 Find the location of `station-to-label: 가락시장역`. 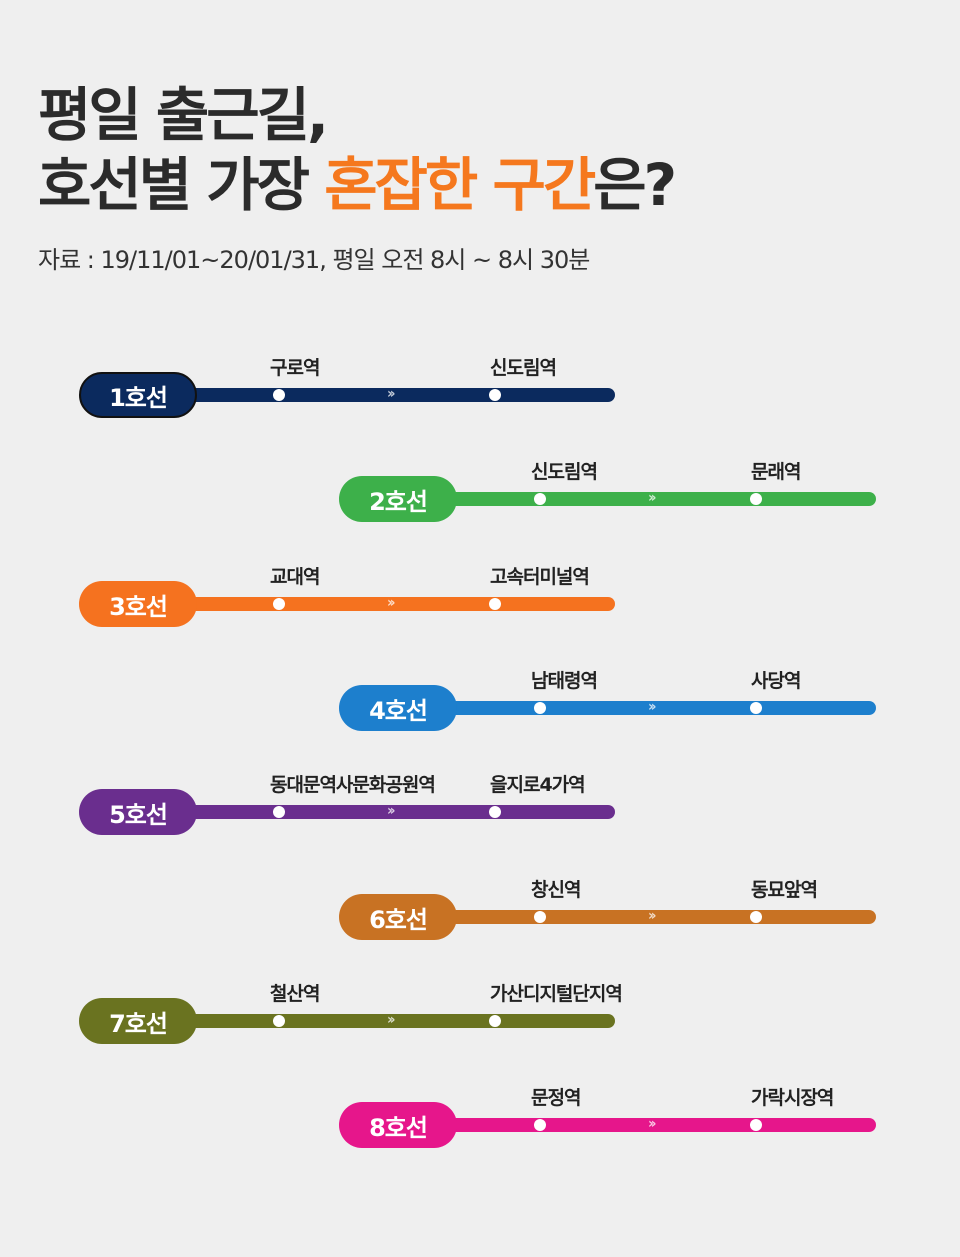

station-to-label: 가락시장역 is located at coordinates (792, 1098).